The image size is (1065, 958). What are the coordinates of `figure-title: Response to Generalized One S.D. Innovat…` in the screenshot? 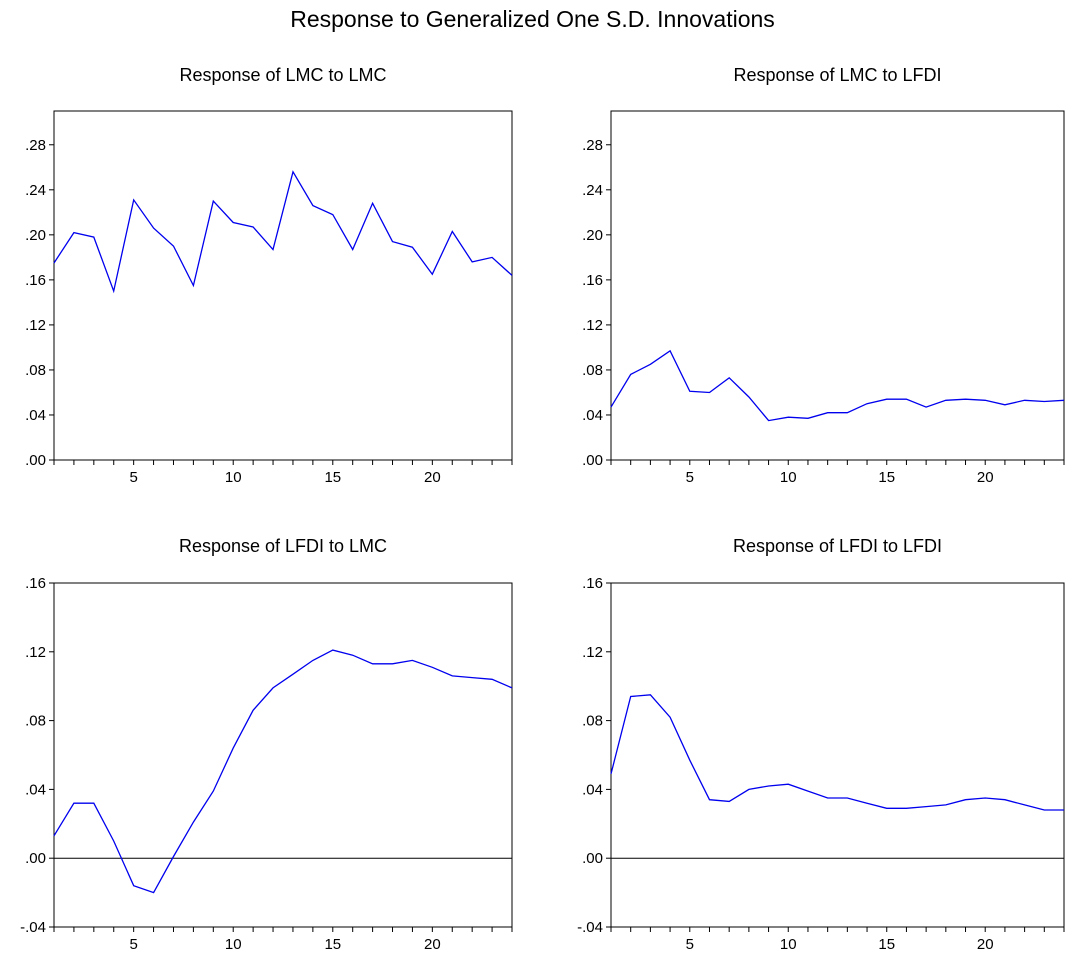 It's located at (532, 19).